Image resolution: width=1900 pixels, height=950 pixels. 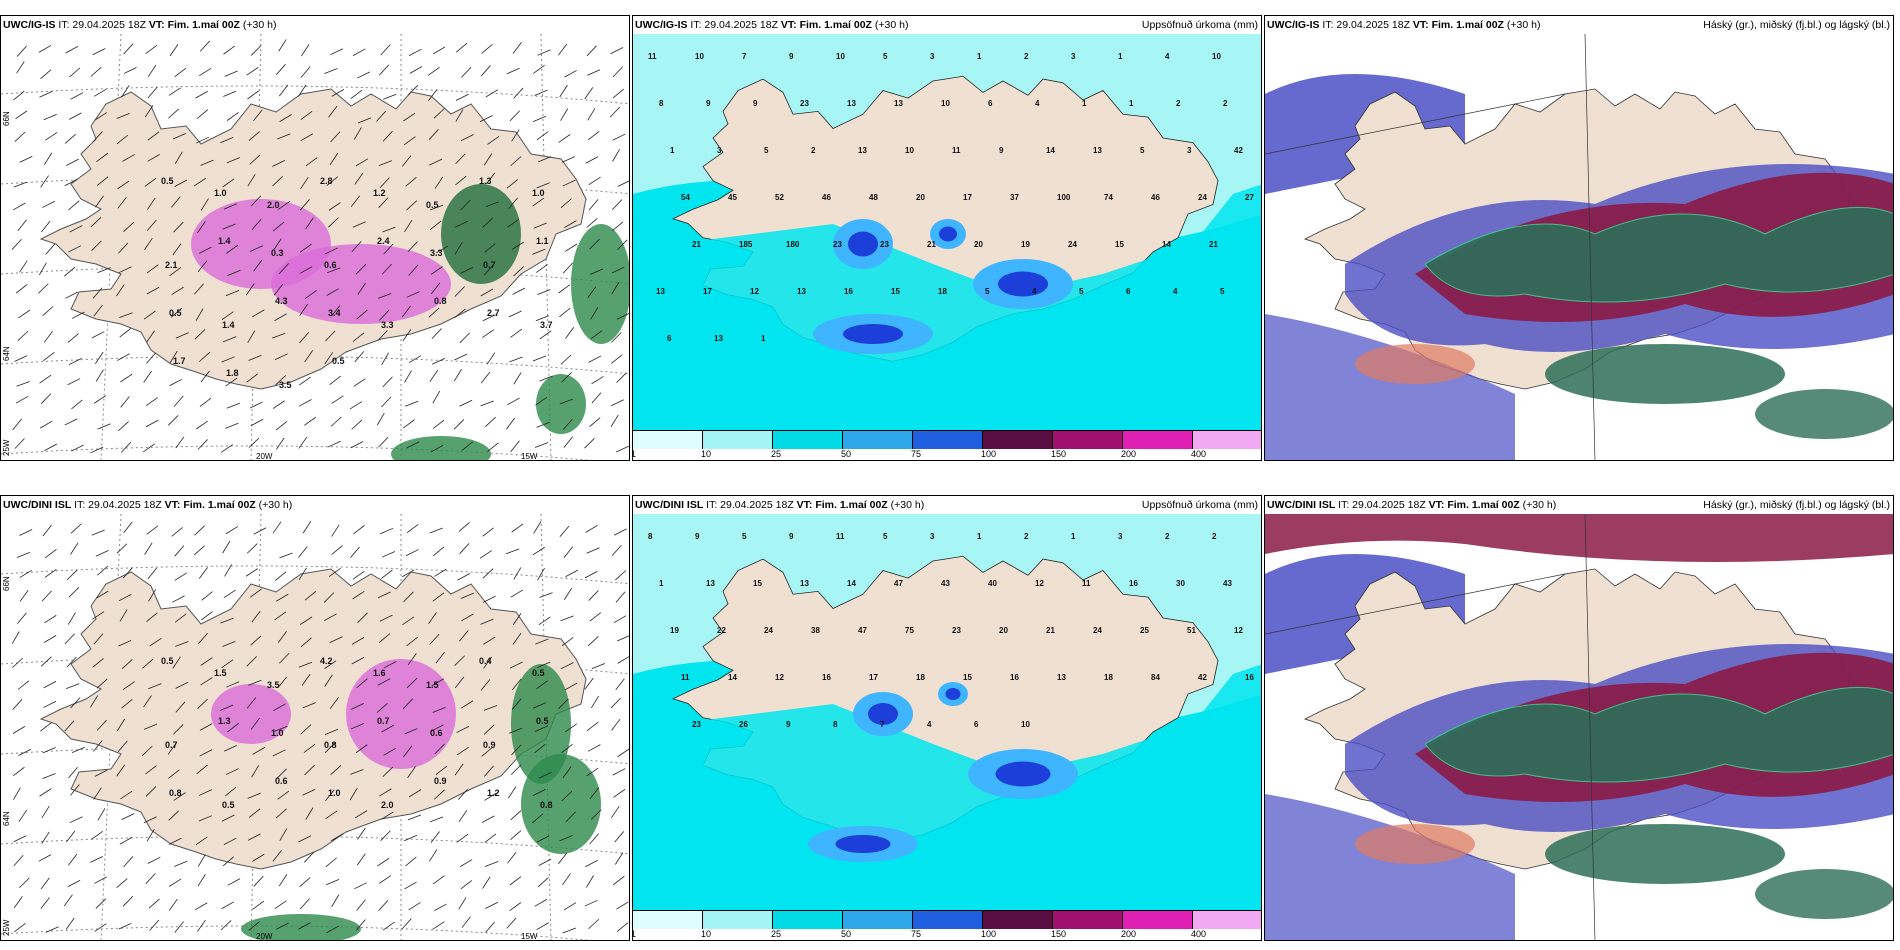 I want to click on colorbar-label: 50, so click(x=846, y=934).